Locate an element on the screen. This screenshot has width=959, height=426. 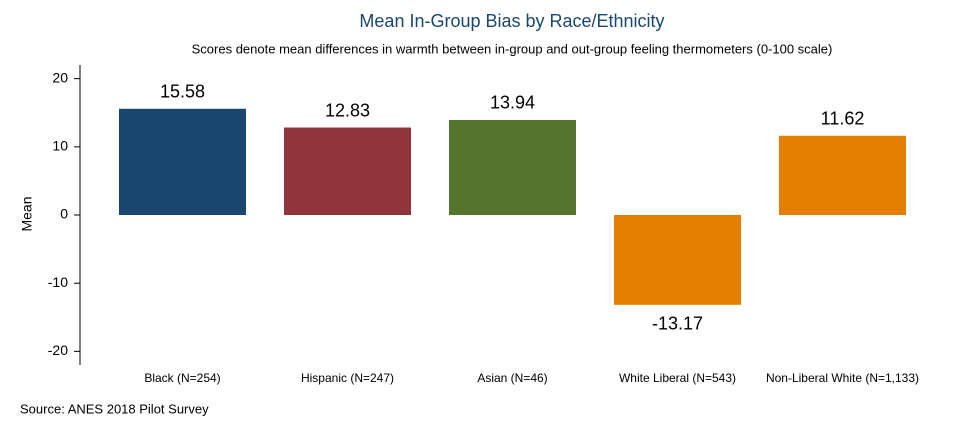
y-tick-label: -10 is located at coordinates (58, 282).